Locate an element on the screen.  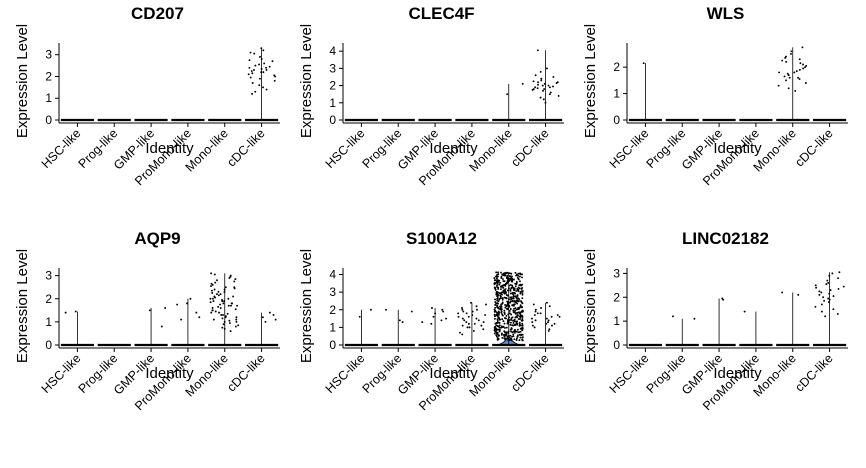
y-axis-label: Expression Level is located at coordinates (306, 306).